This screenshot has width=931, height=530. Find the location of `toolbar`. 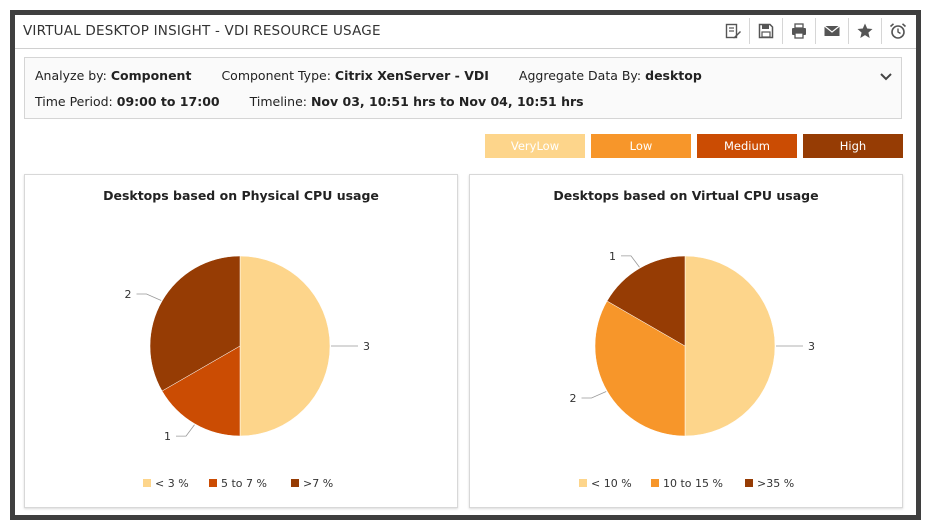

toolbar is located at coordinates (815, 31).